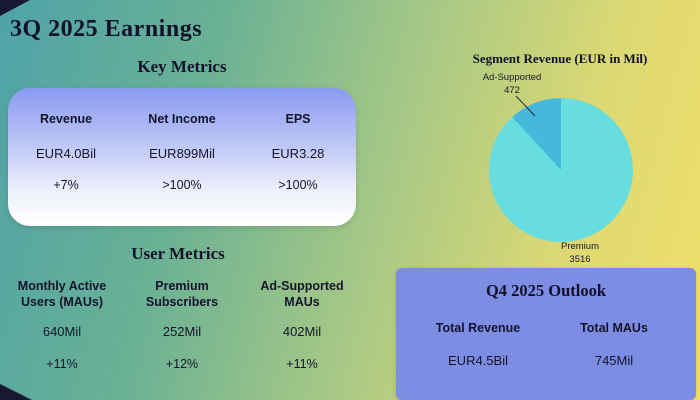 The width and height of the screenshot is (700, 400). What do you see at coordinates (512, 90) in the screenshot?
I see `slice-value: 472` at bounding box center [512, 90].